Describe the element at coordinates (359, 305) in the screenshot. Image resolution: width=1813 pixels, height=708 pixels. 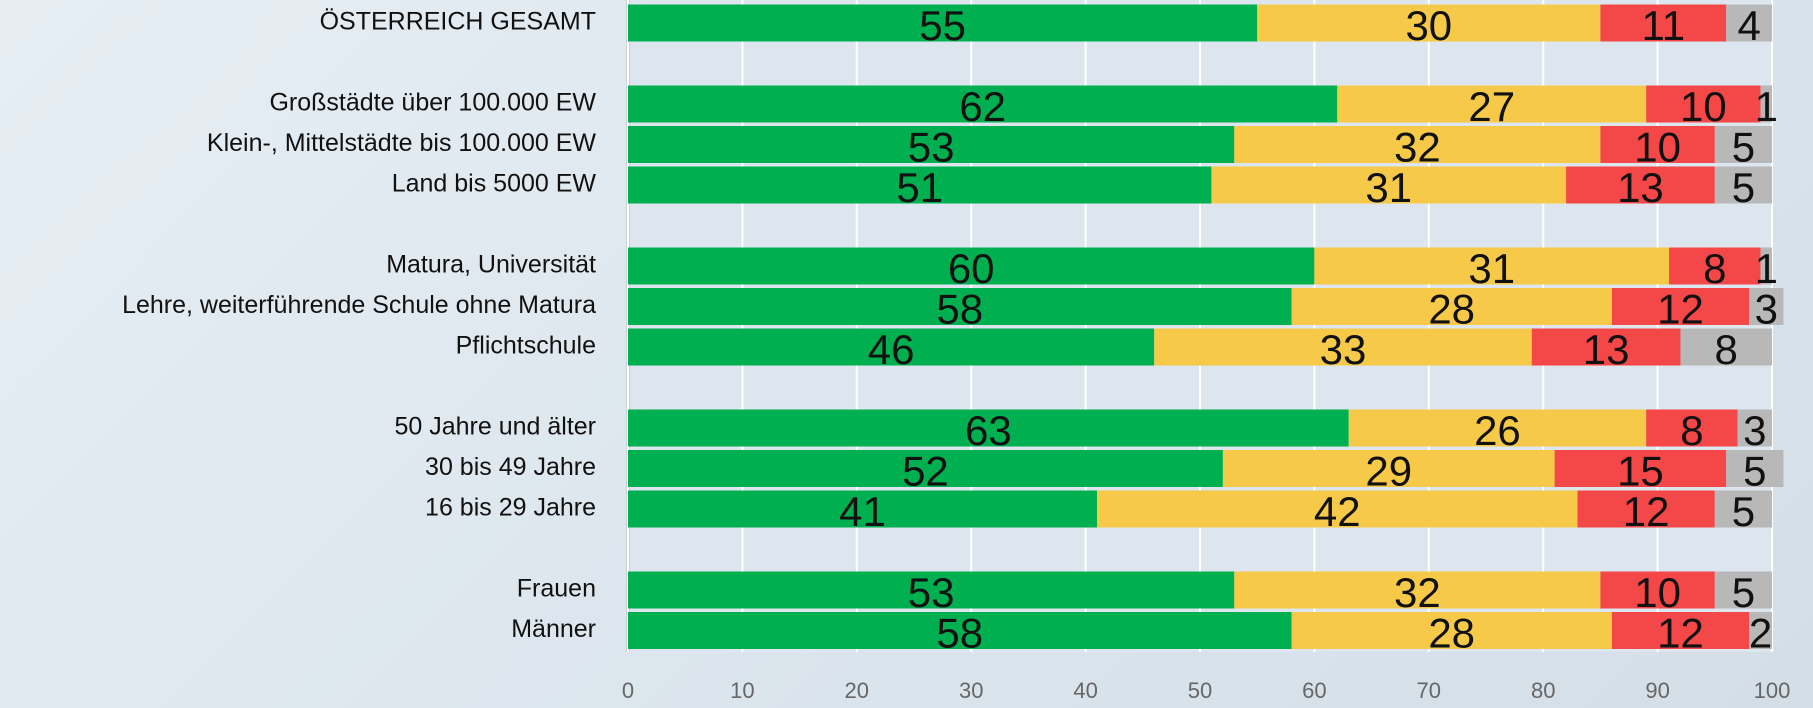
I see `category-label: Lehre, weiterführende Schule ohne Matura` at that location.